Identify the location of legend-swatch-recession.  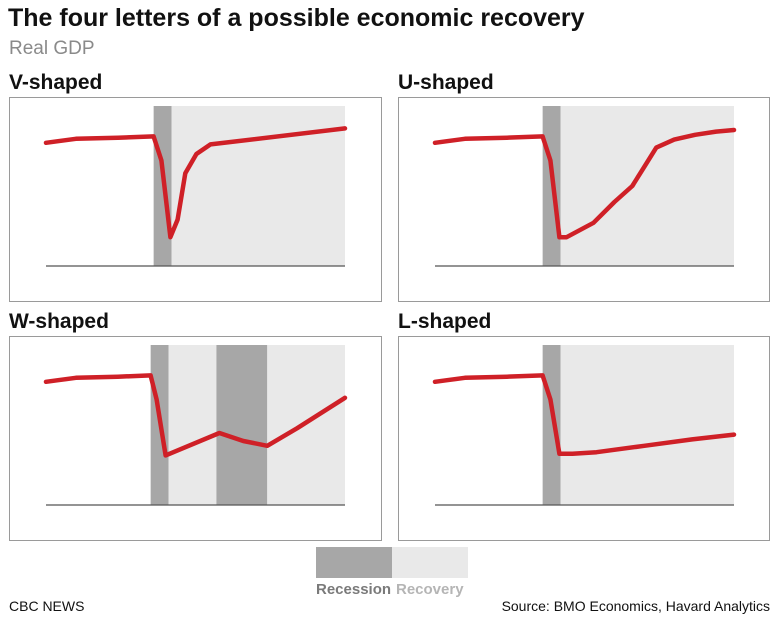
(354, 562).